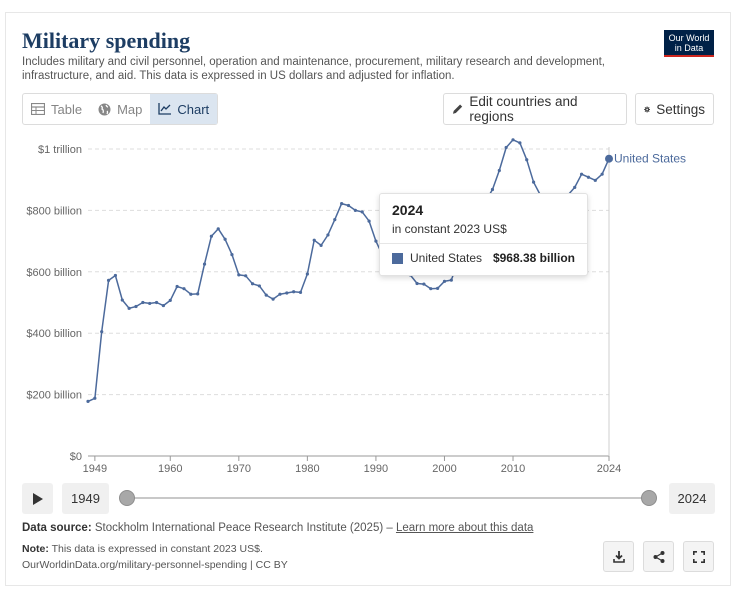  I want to click on x-tick-label: 1990, so click(376, 469).